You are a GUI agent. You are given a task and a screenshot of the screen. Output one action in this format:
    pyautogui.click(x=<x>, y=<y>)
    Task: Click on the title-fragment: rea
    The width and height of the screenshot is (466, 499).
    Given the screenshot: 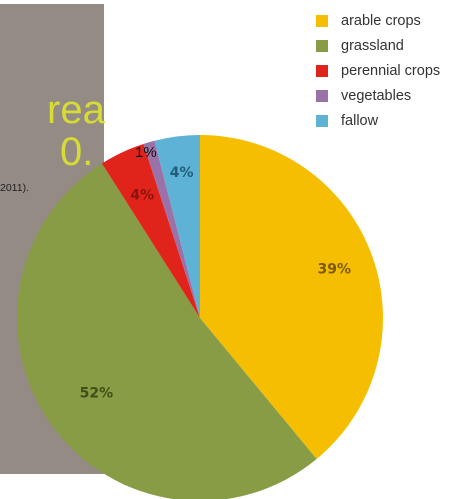 What is the action you would take?
    pyautogui.click(x=76, y=110)
    